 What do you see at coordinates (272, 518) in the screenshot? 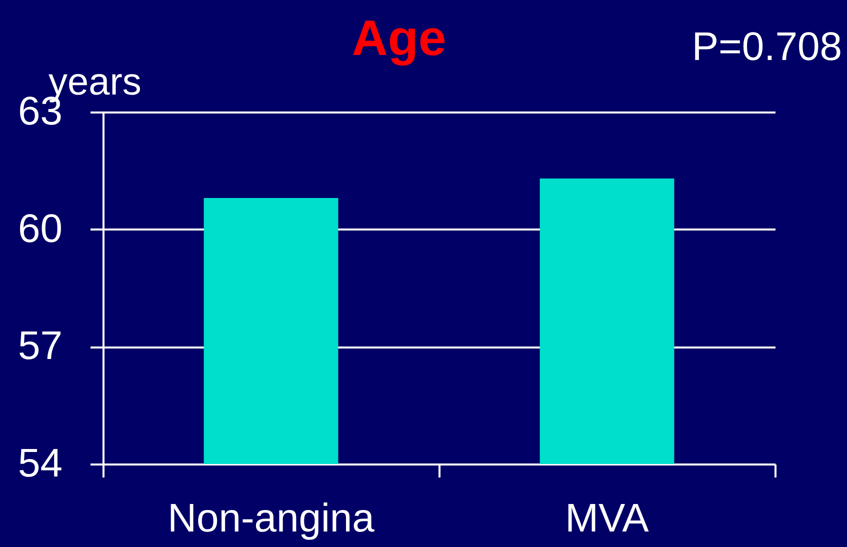
I see `x-tick-label: Non-angina` at bounding box center [272, 518].